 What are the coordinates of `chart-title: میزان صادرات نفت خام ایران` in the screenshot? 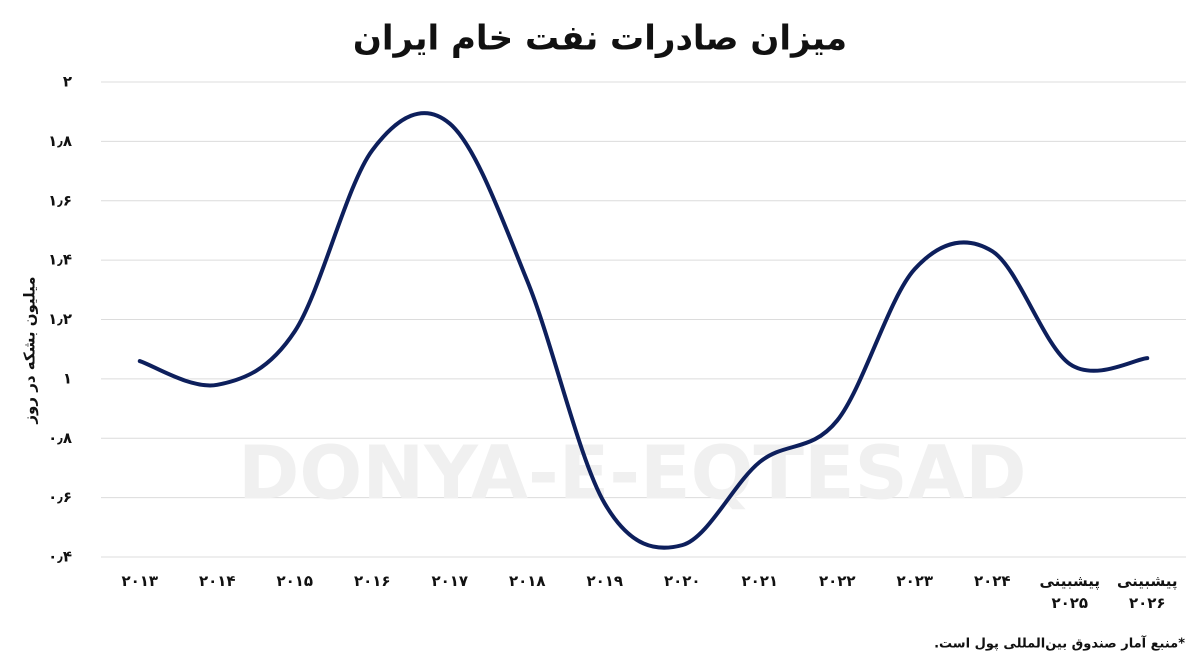 It's located at (600, 39).